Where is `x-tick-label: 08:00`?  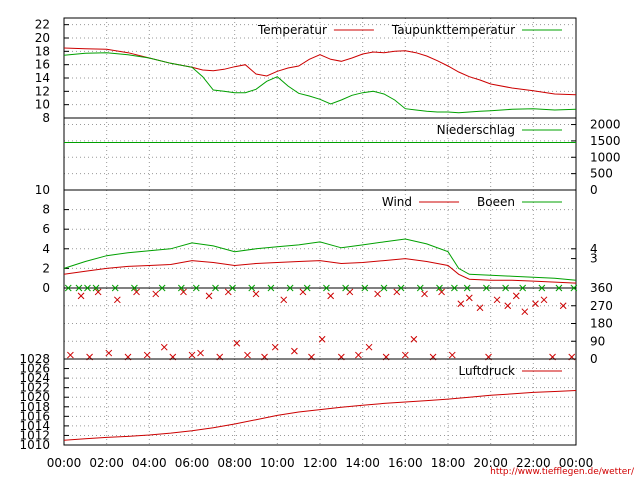
x-tick-label: 08:00 is located at coordinates (234, 463).